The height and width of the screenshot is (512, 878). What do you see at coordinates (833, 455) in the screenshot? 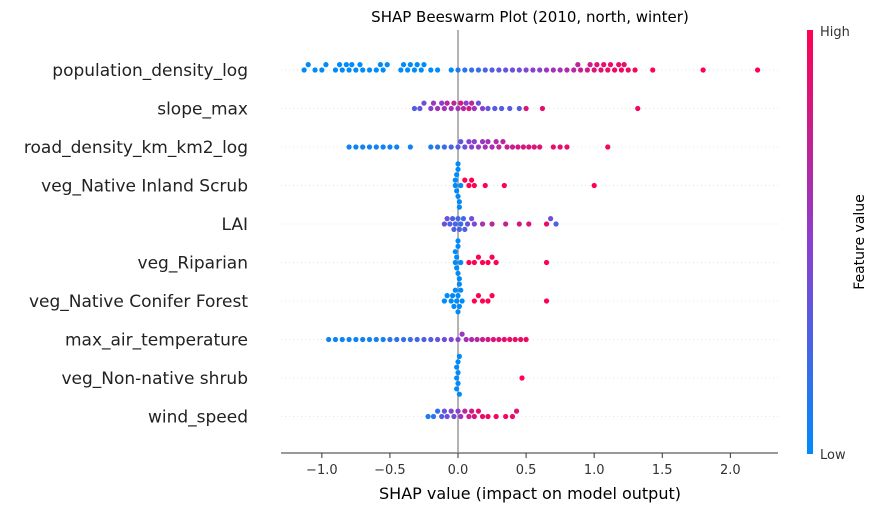
I see `colorbar-low-label: Low` at bounding box center [833, 455].